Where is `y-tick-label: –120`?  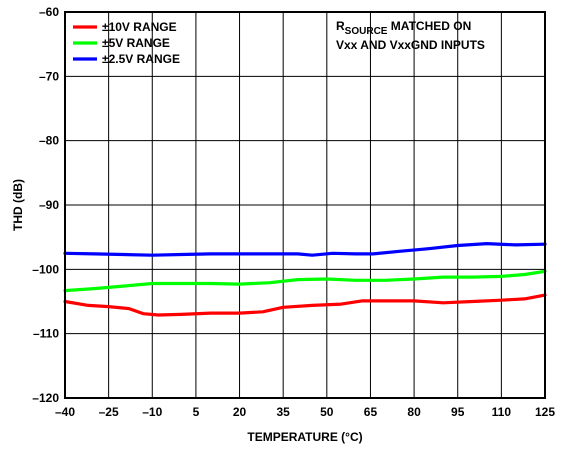
y-tick-label: –120 is located at coordinates (45, 398).